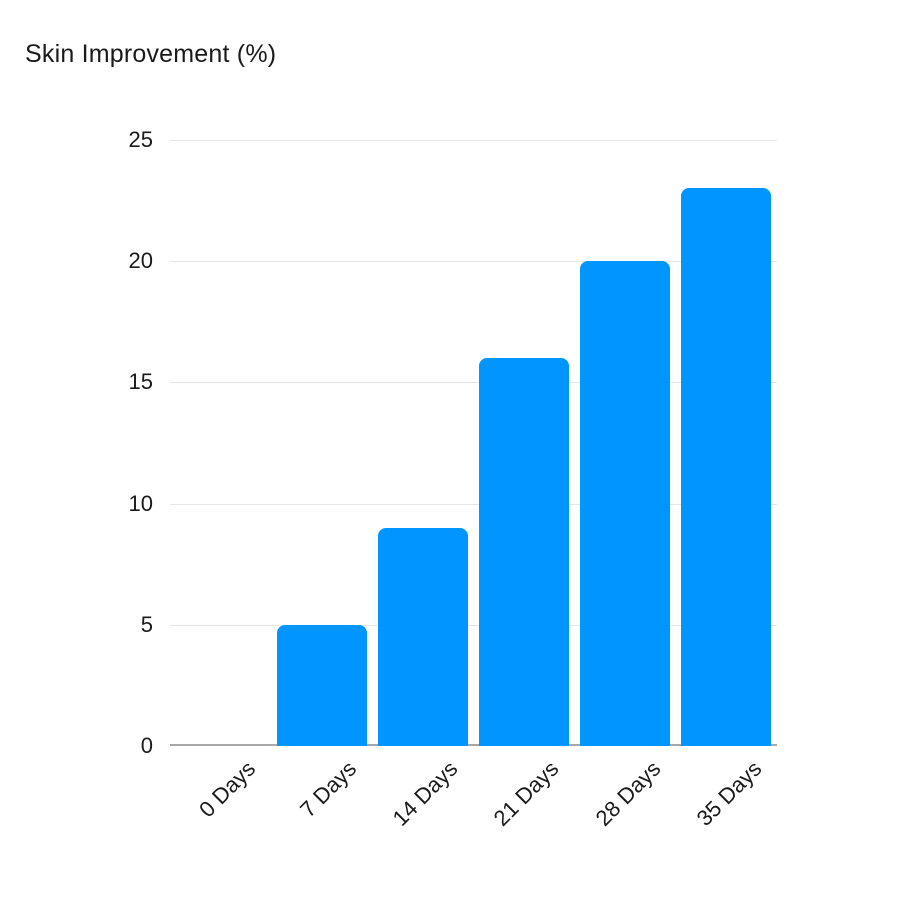  Describe the element at coordinates (151, 54) in the screenshot. I see `chart-title: Skin Improvement (%)` at that location.